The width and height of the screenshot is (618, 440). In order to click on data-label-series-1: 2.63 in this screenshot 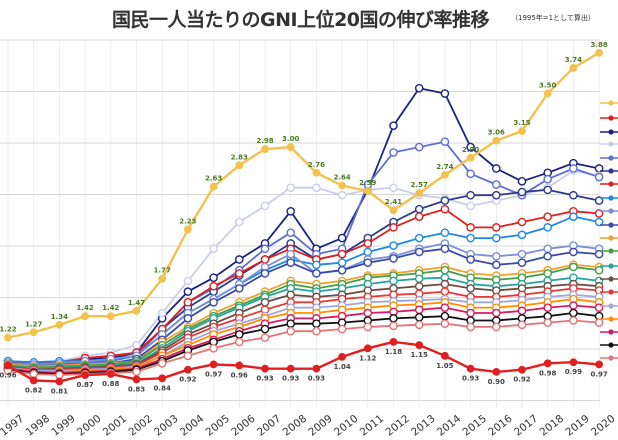, I will do `click(213, 179)`.